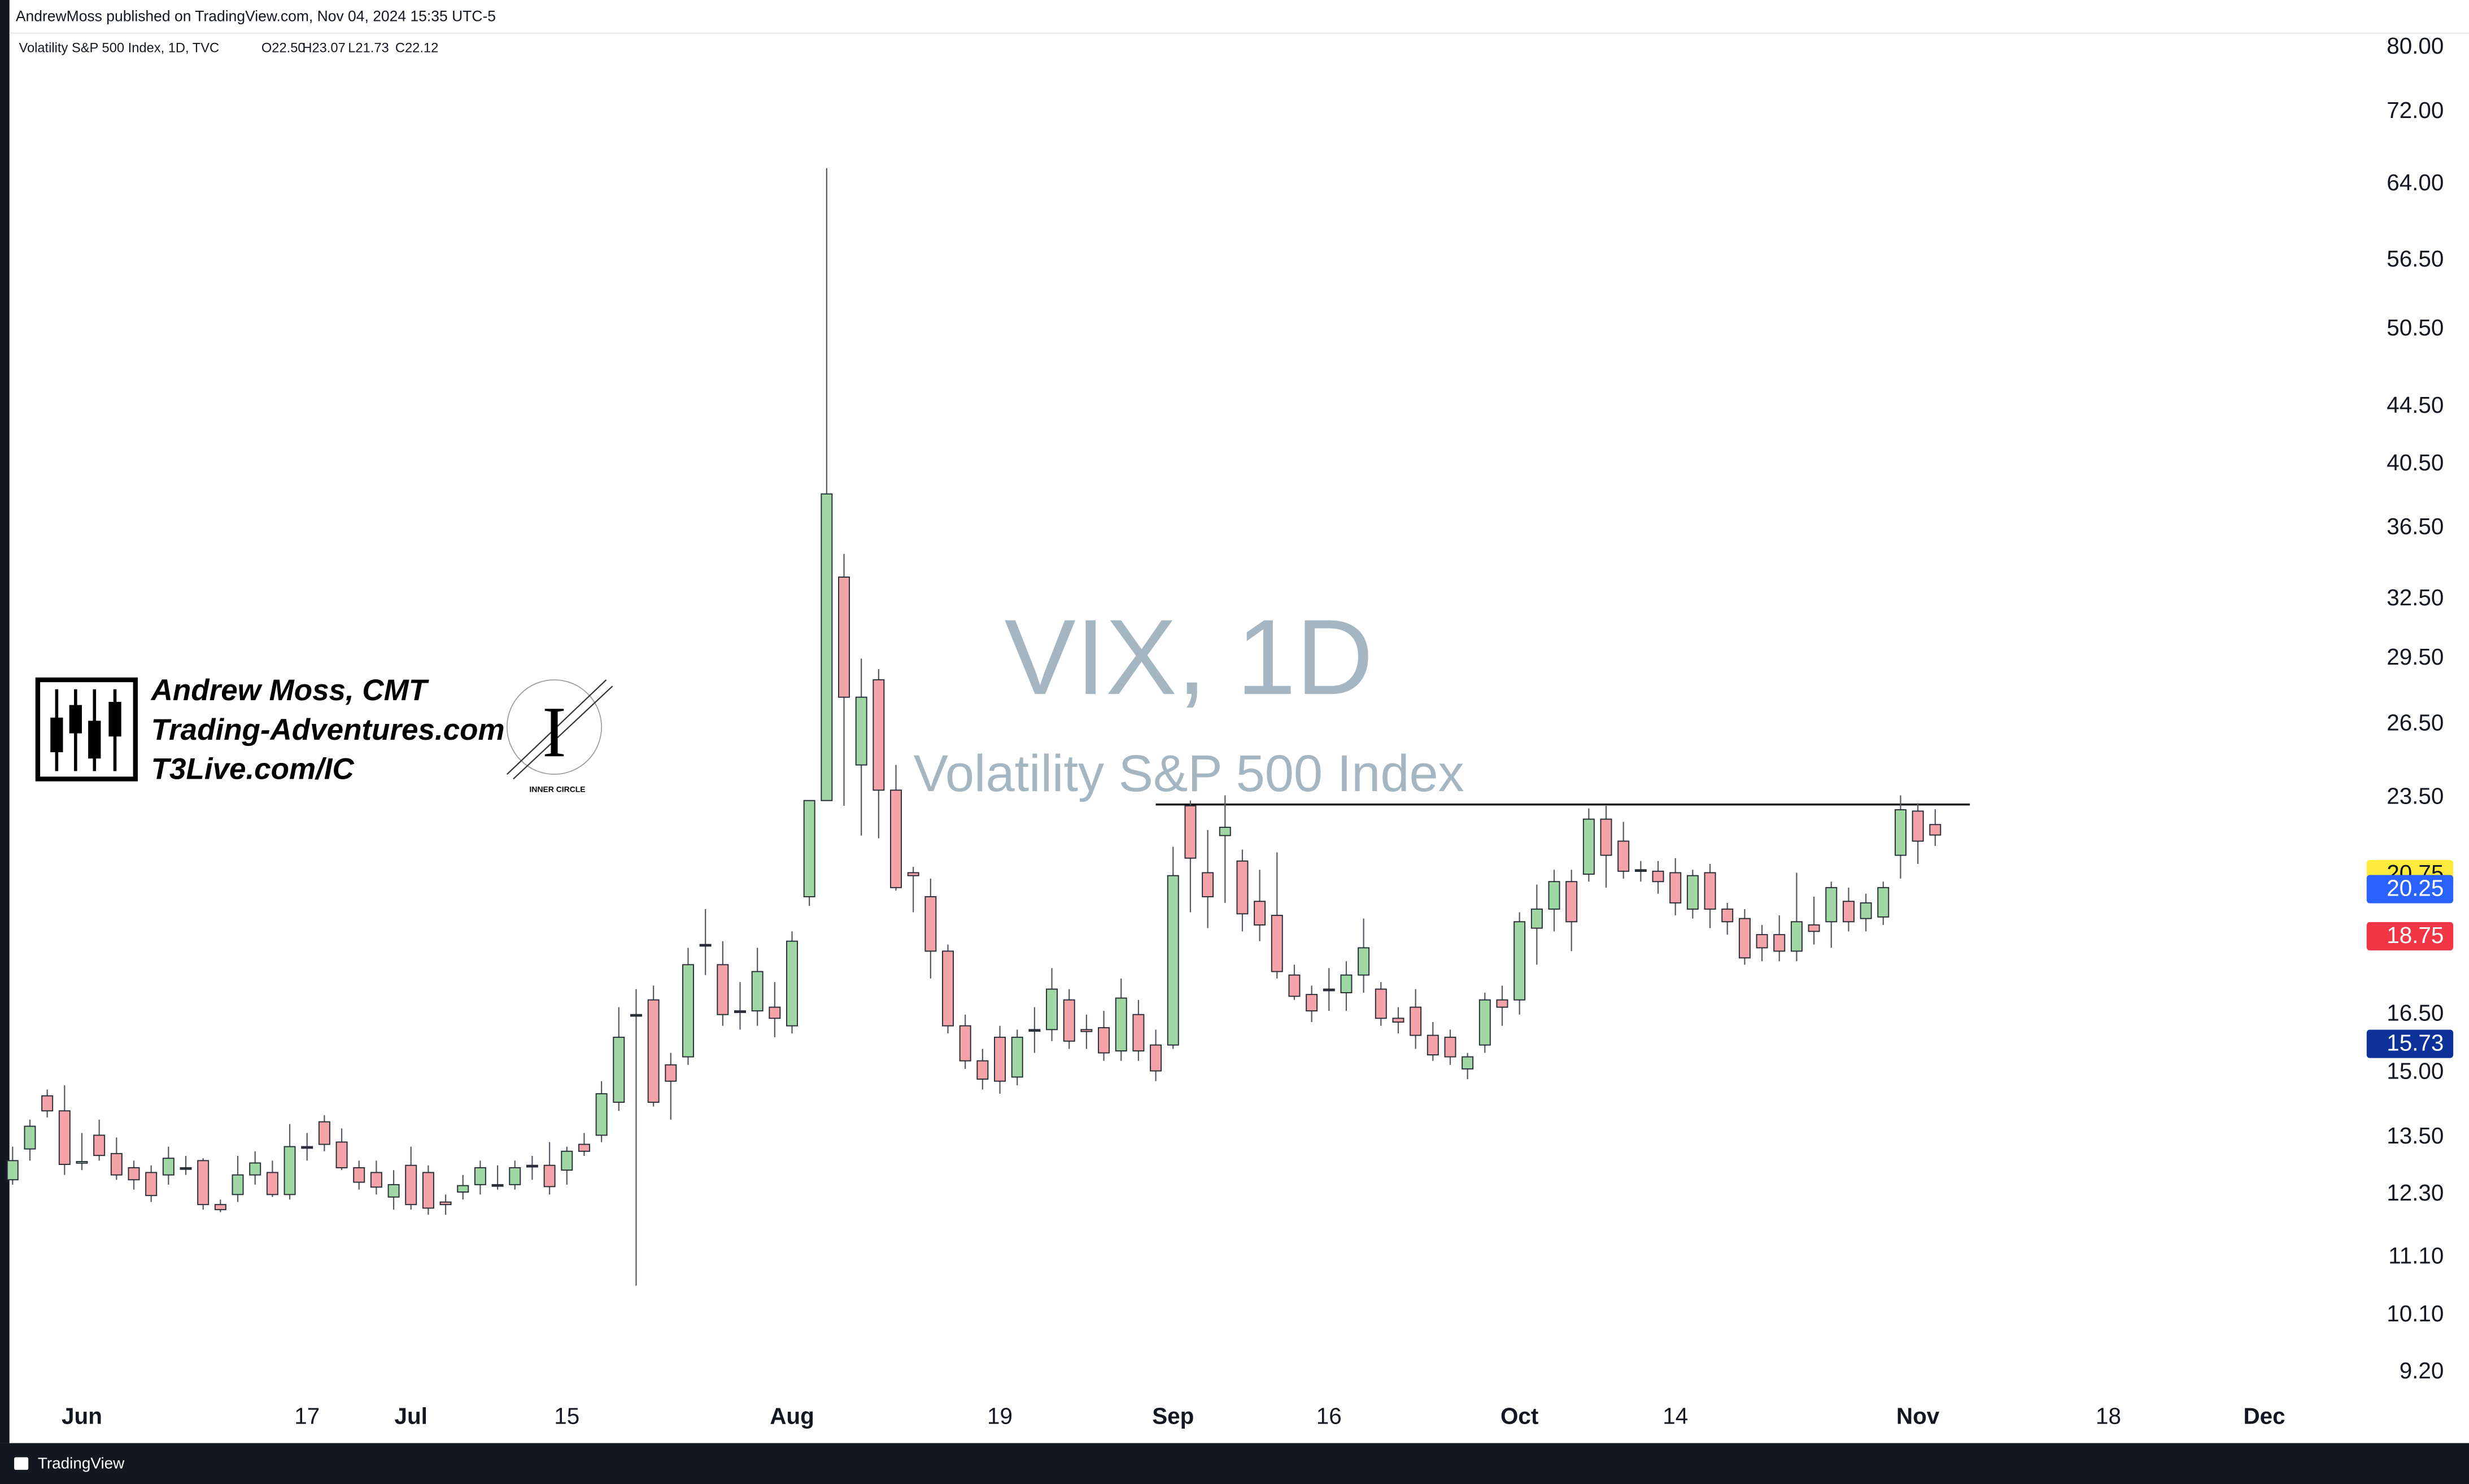  I want to click on y-tick-label: 72.00, so click(2415, 110).